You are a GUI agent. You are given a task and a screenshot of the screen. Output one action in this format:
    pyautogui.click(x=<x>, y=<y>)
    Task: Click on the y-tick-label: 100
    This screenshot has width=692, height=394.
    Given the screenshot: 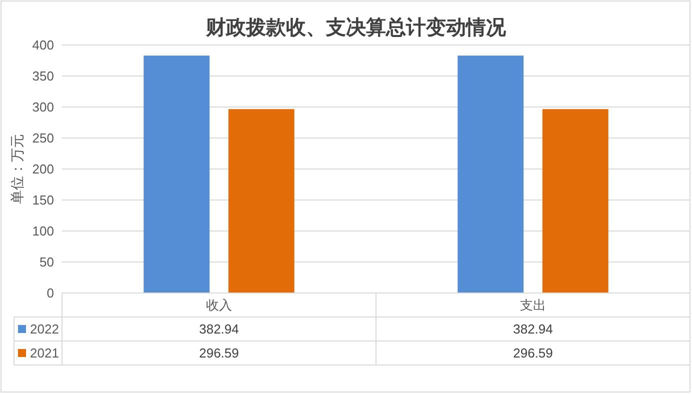 What is the action you would take?
    pyautogui.click(x=43, y=231)
    